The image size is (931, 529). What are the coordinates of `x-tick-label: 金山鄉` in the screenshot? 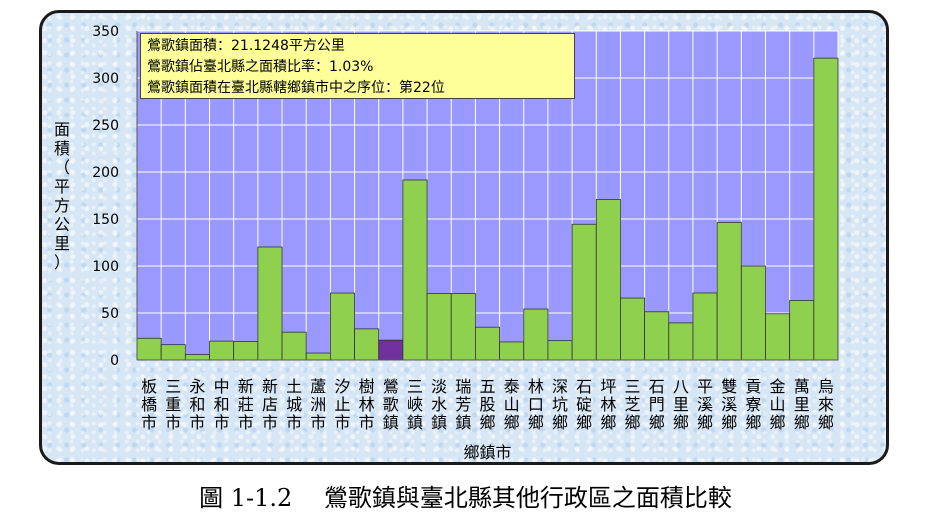 It's located at (778, 404).